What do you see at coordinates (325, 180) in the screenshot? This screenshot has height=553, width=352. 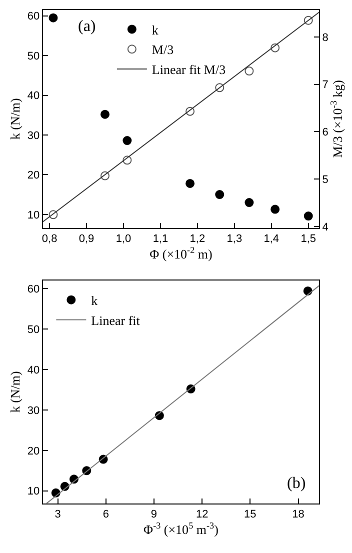 I see `y2-tick-label: 5` at bounding box center [325, 180].